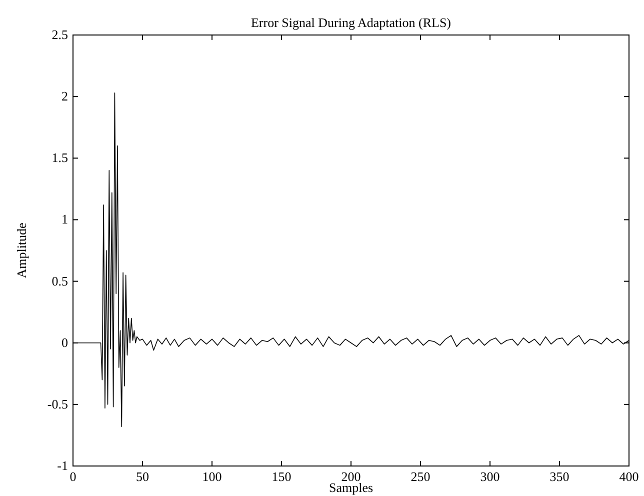 This screenshot has height=496, width=644. I want to click on y-tick-label: 1, so click(65, 219).